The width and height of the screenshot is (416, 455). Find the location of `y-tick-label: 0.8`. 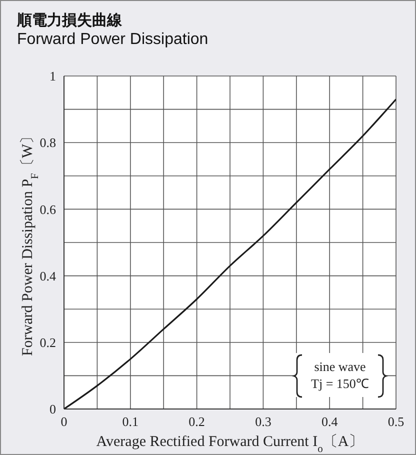

y-tick-label: 0.8 is located at coordinates (48, 142).